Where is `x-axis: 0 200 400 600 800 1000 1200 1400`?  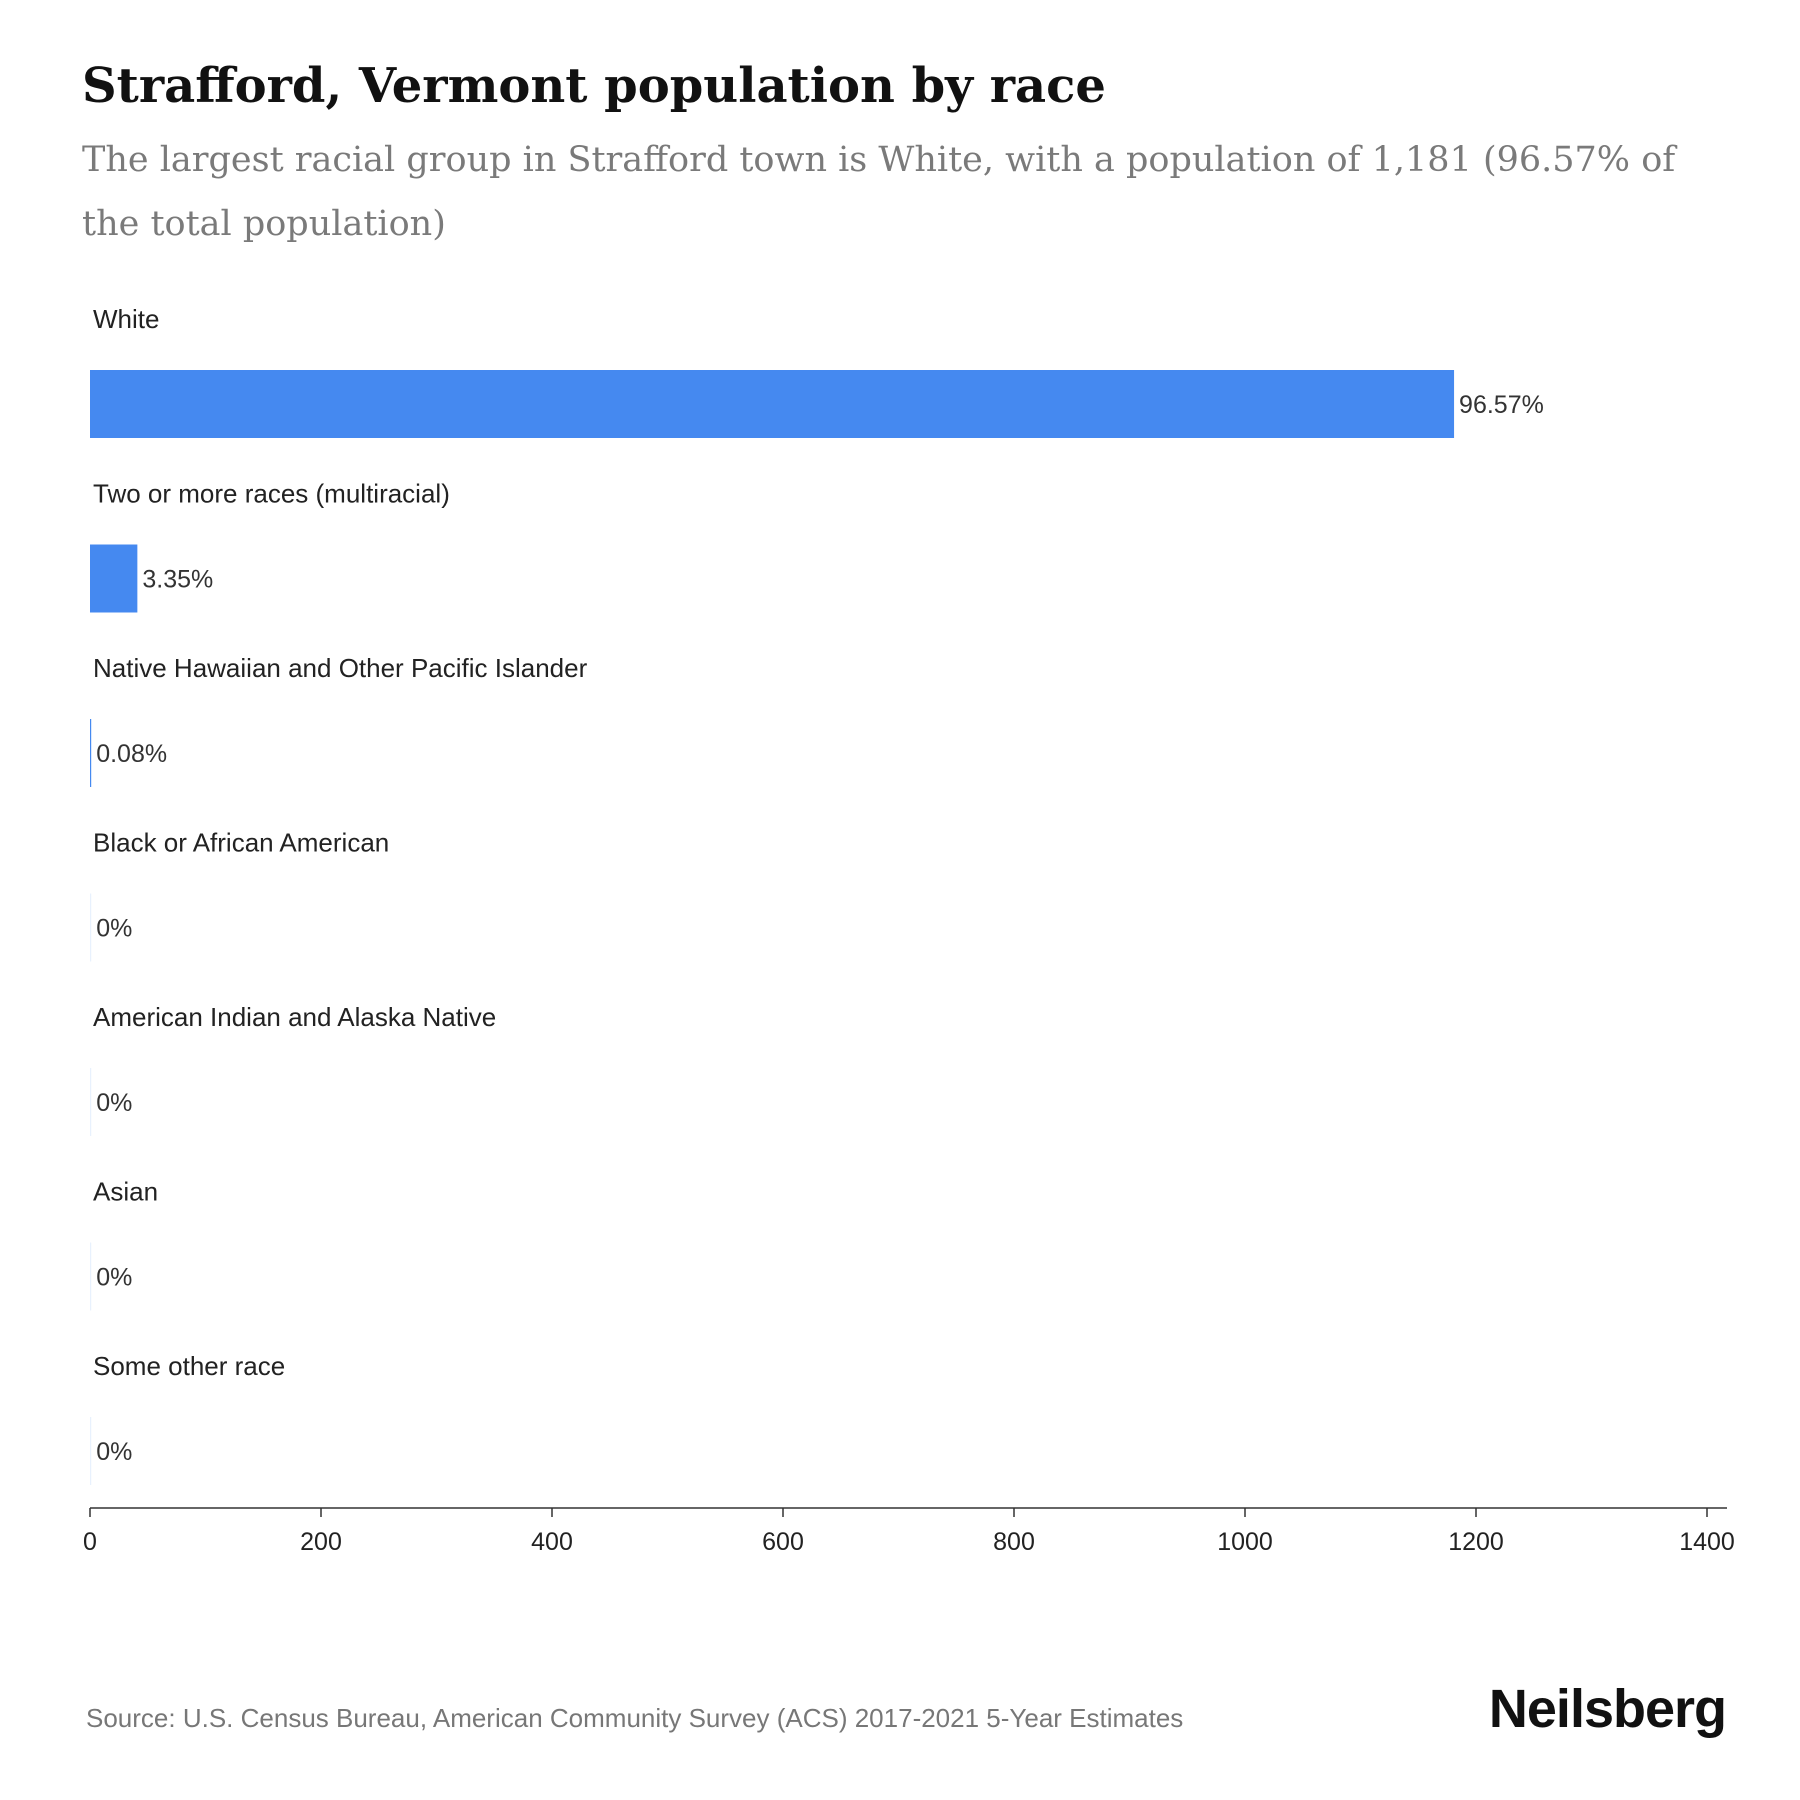
x-axis: 0 200 400 600 800 1000 1200 1400 is located at coordinates (909, 1531).